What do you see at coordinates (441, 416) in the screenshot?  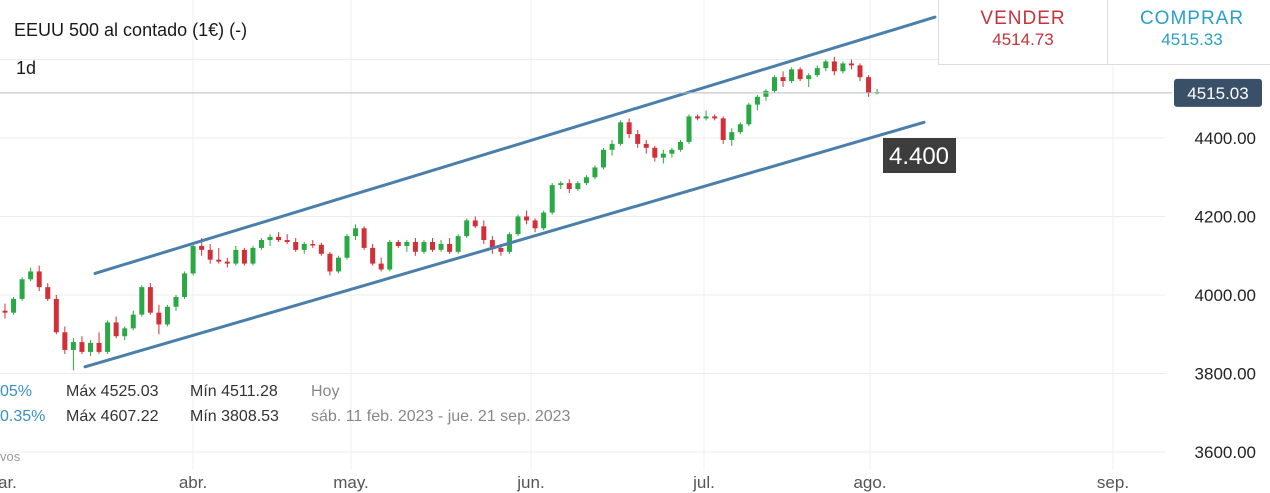 I see `range-period: sáb. 11 feb. 2023 - jue. 21 sep. 2023` at bounding box center [441, 416].